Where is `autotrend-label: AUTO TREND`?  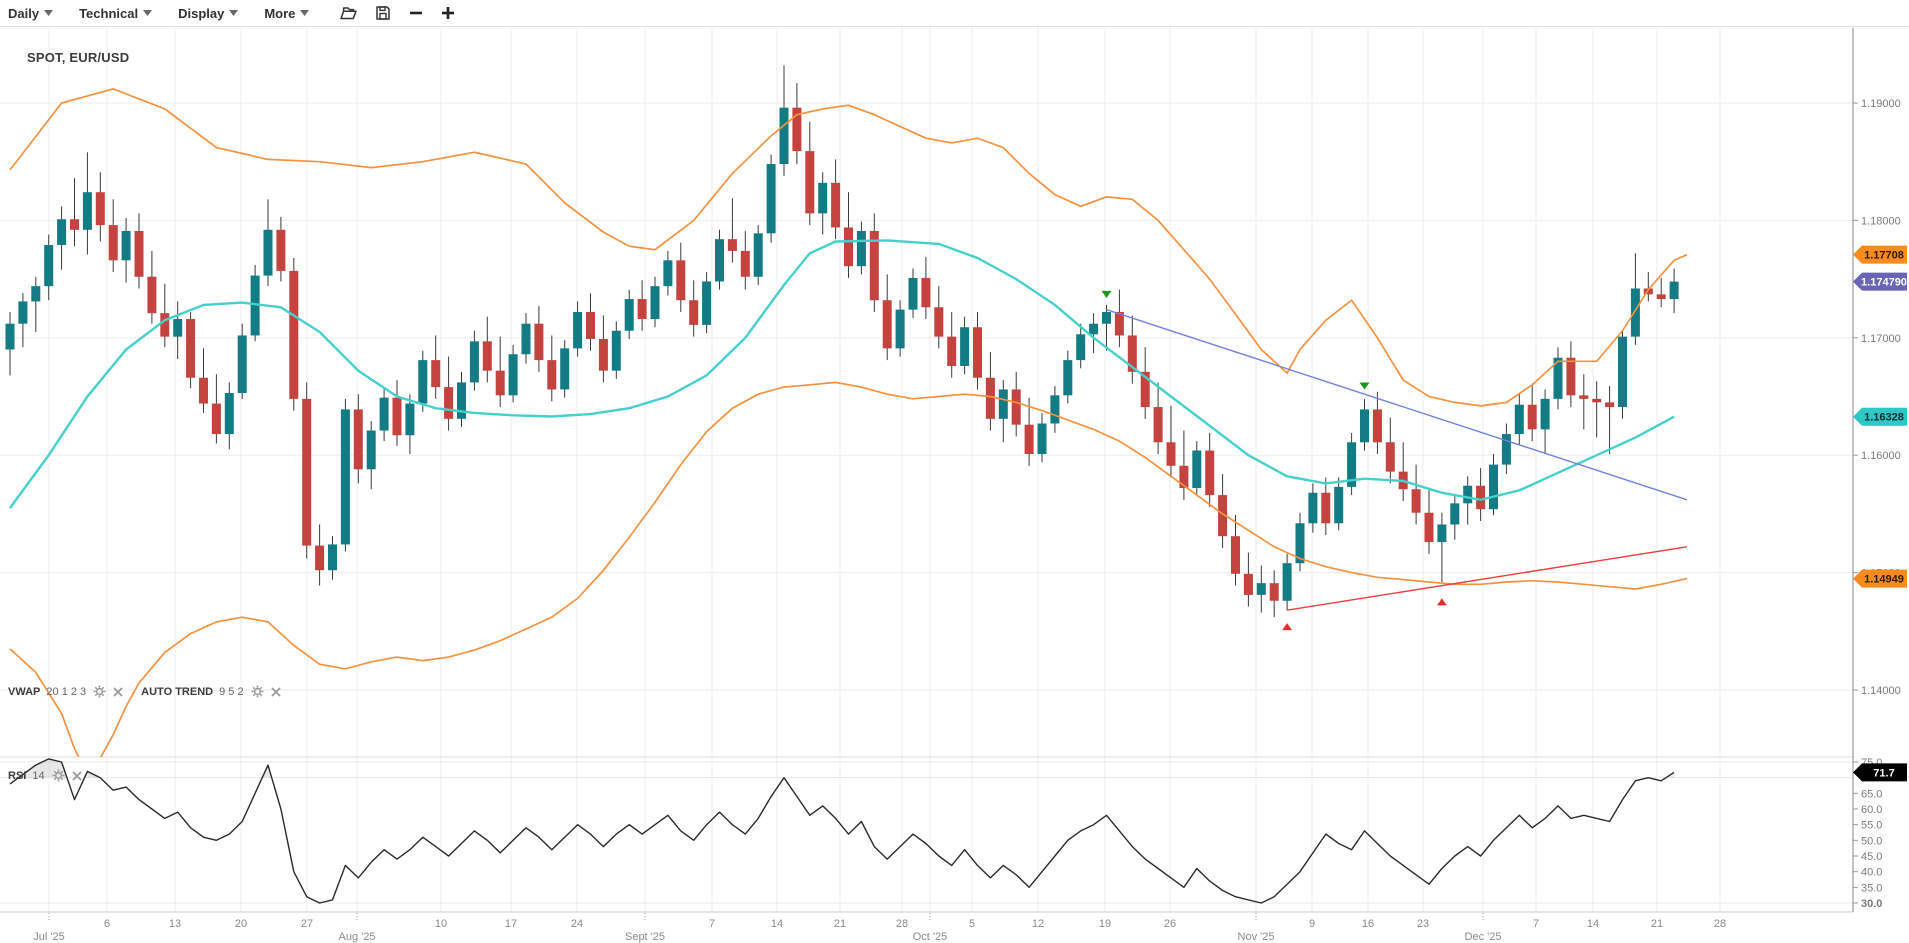
autotrend-label: AUTO TREND is located at coordinates (177, 691).